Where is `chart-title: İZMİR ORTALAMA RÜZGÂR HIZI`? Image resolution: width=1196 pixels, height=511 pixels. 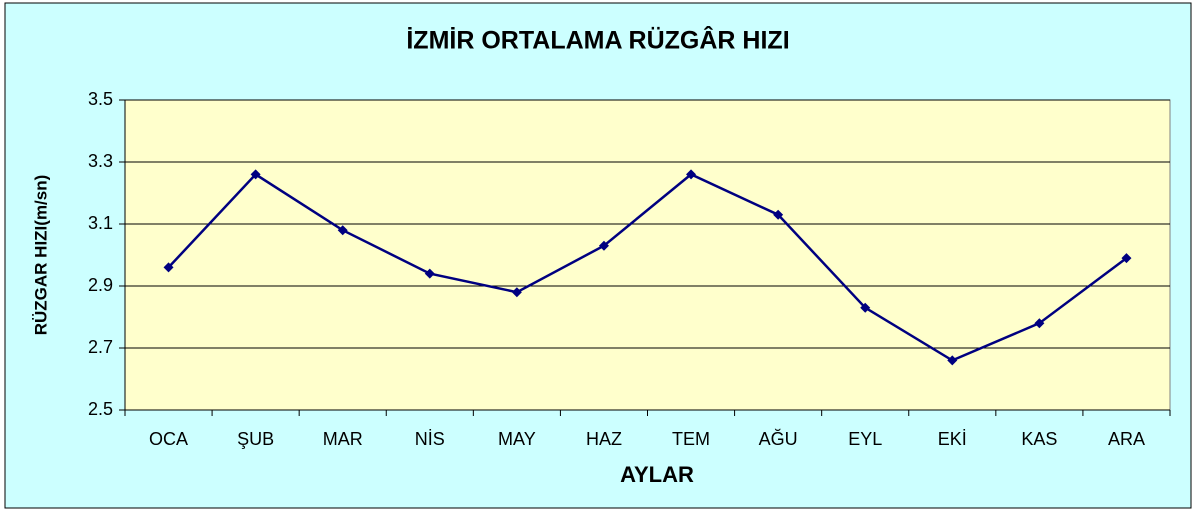
chart-title: İZMİR ORTALAMA RÜZGÂR HIZI is located at coordinates (597, 40).